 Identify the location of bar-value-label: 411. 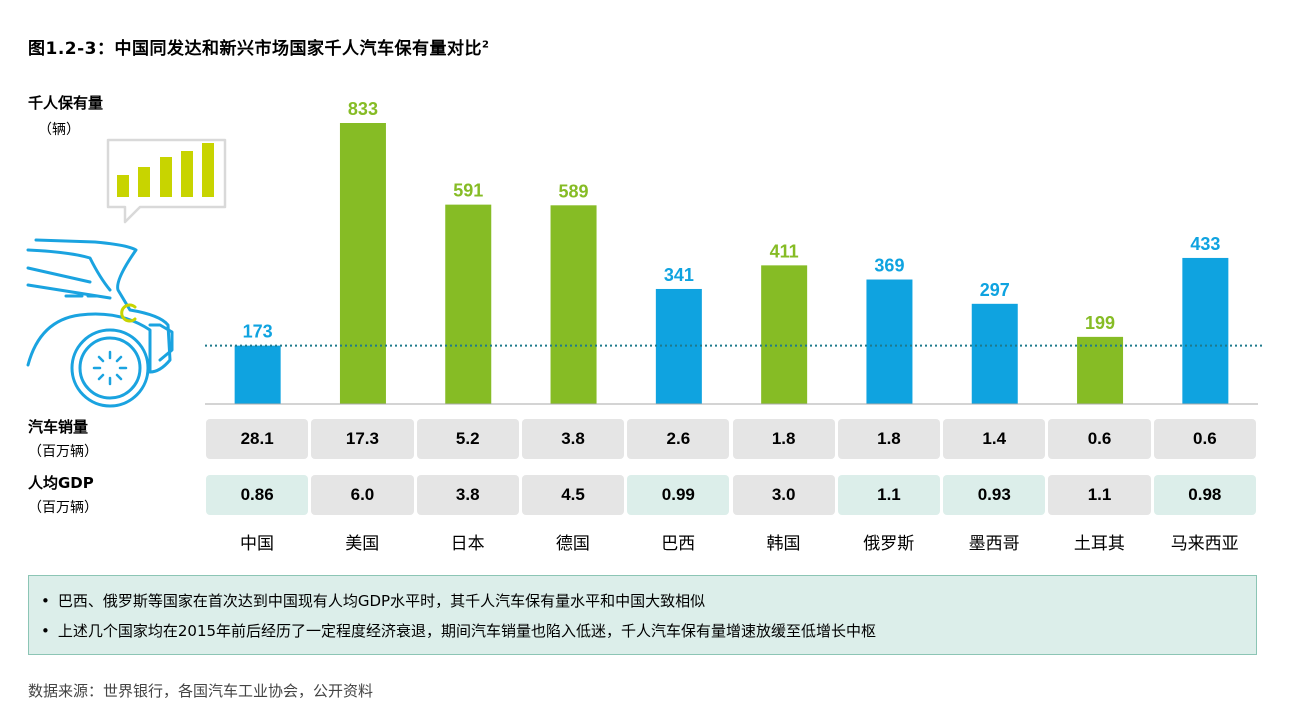
(784, 251).